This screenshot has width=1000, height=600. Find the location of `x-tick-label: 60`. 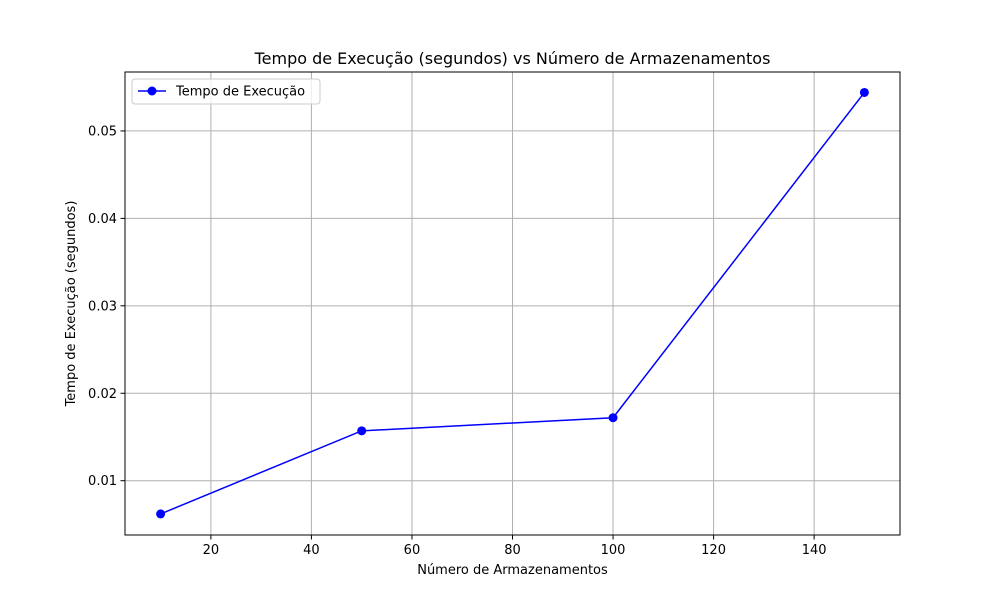

x-tick-label: 60 is located at coordinates (412, 550).